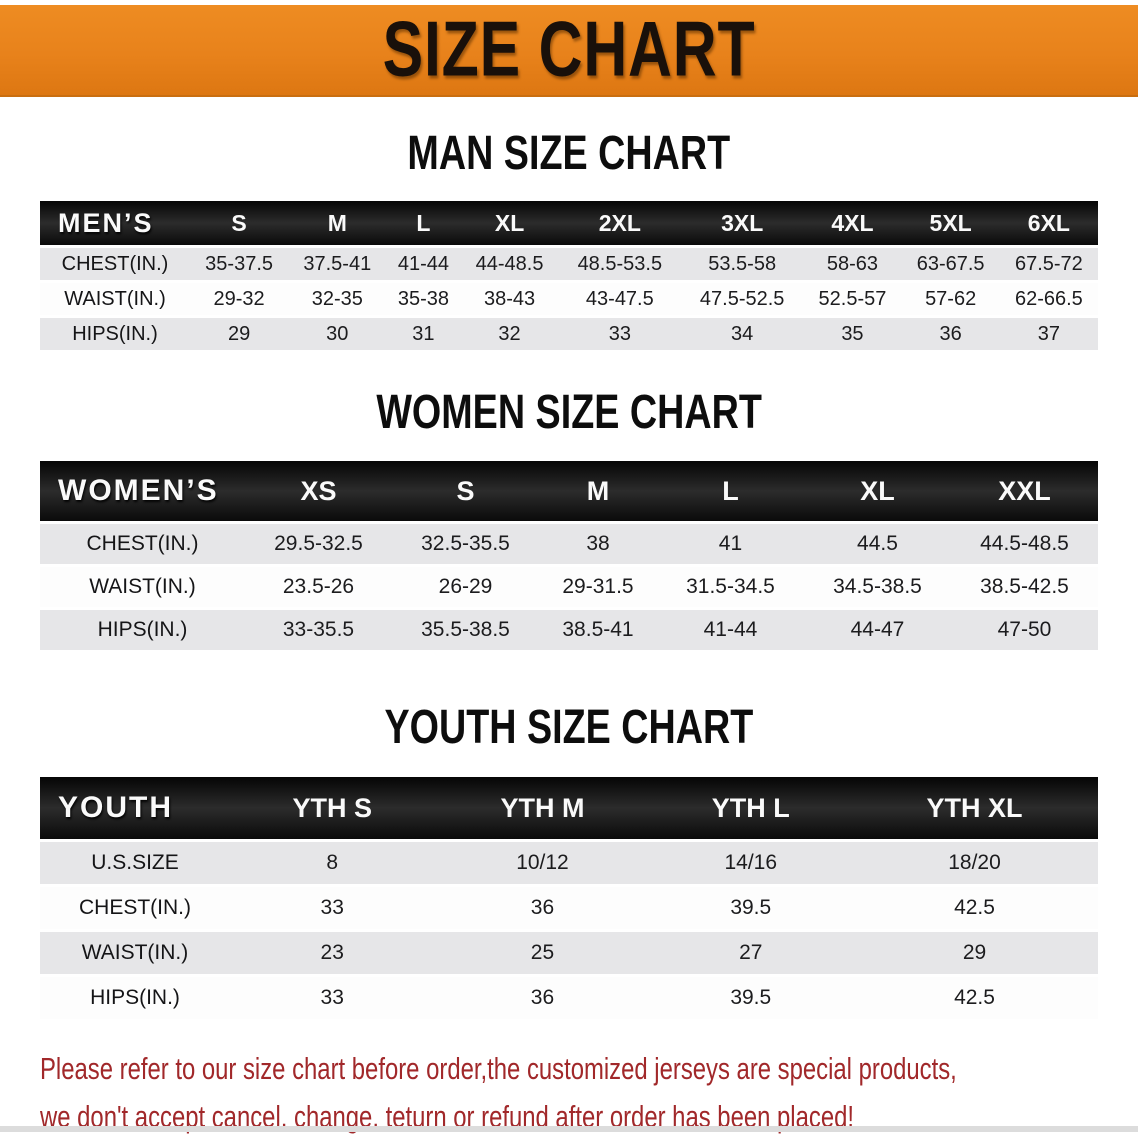 This screenshot has width=1138, height=1144. What do you see at coordinates (569, 51) in the screenshot?
I see `size-chart-banner: SIZE CHART` at bounding box center [569, 51].